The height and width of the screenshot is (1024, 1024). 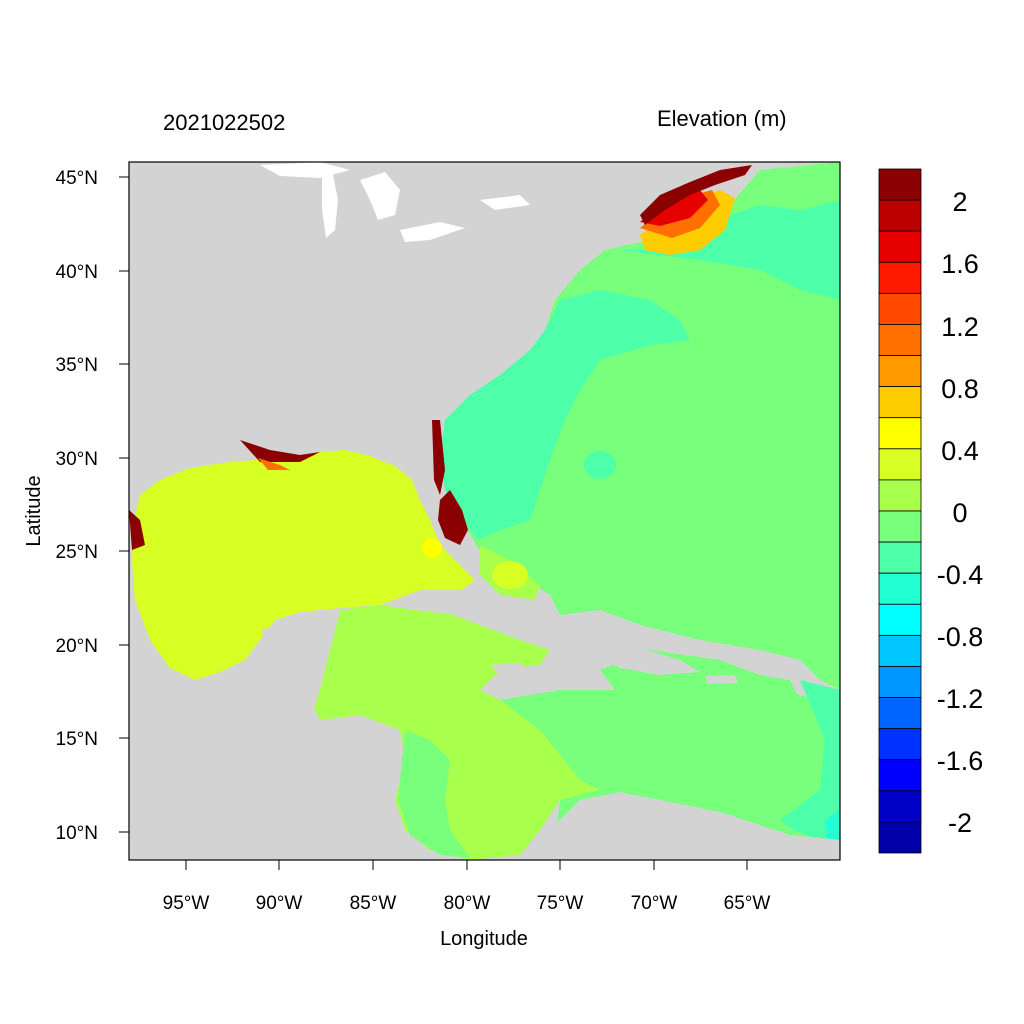 What do you see at coordinates (269, 790) in the screenshot?
I see `central-america-land` at bounding box center [269, 790].